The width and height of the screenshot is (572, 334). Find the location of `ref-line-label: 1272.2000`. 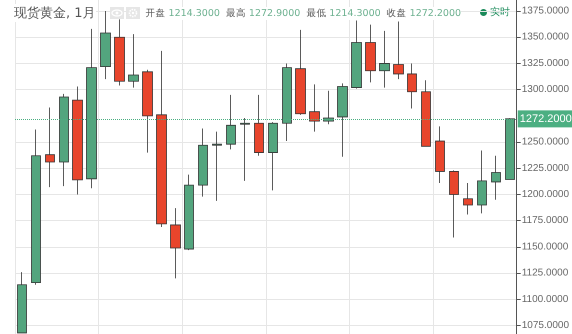

ref-line-label: 1272.2000 is located at coordinates (546, 118).